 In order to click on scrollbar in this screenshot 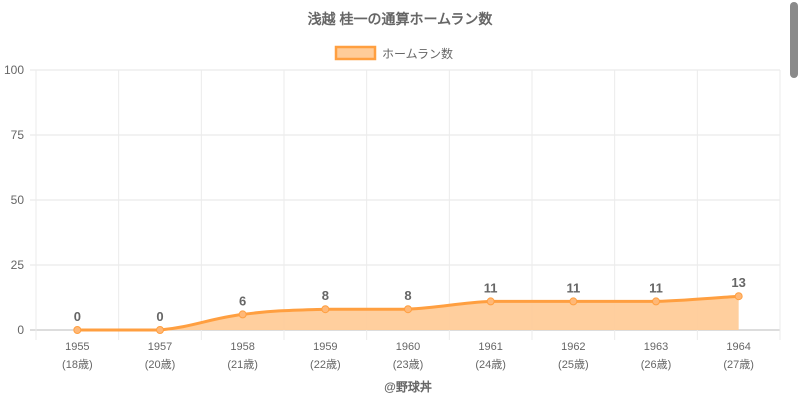, I will do `click(794, 40)`.